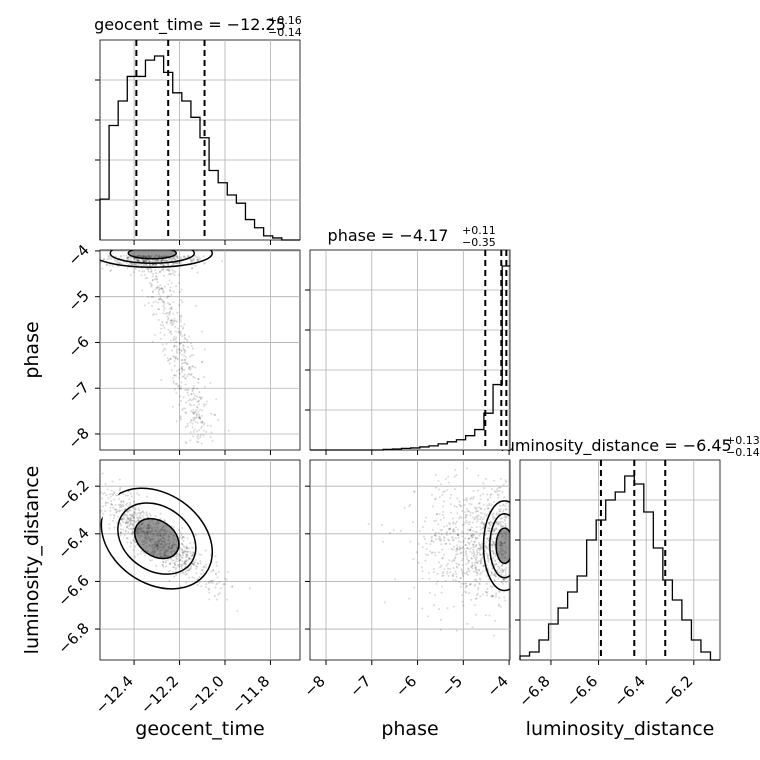  Describe the element at coordinates (199, 729) in the screenshot. I see `xlabel-geocent_time: geocent_time` at that location.